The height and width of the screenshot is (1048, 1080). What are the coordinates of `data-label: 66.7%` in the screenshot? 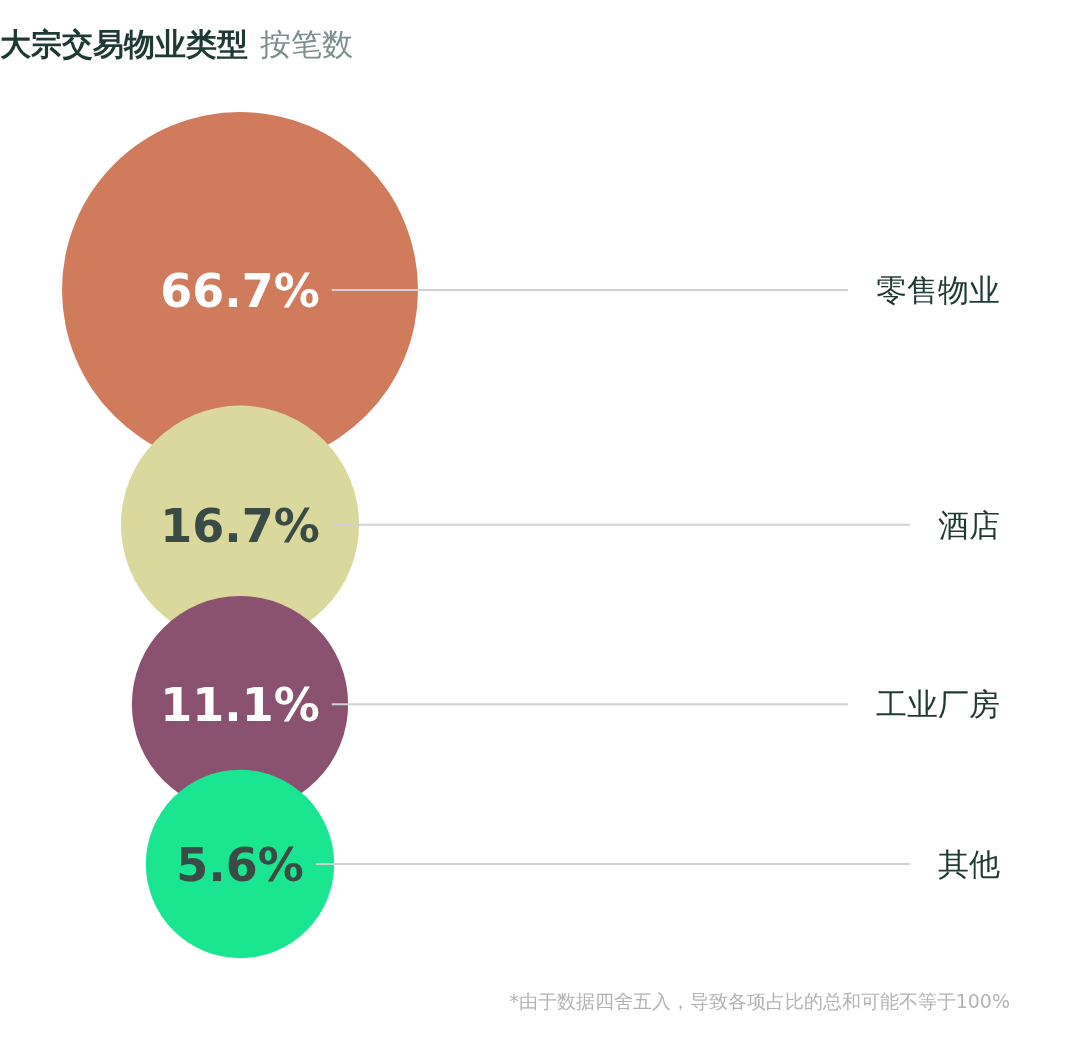 It's located at (240, 291).